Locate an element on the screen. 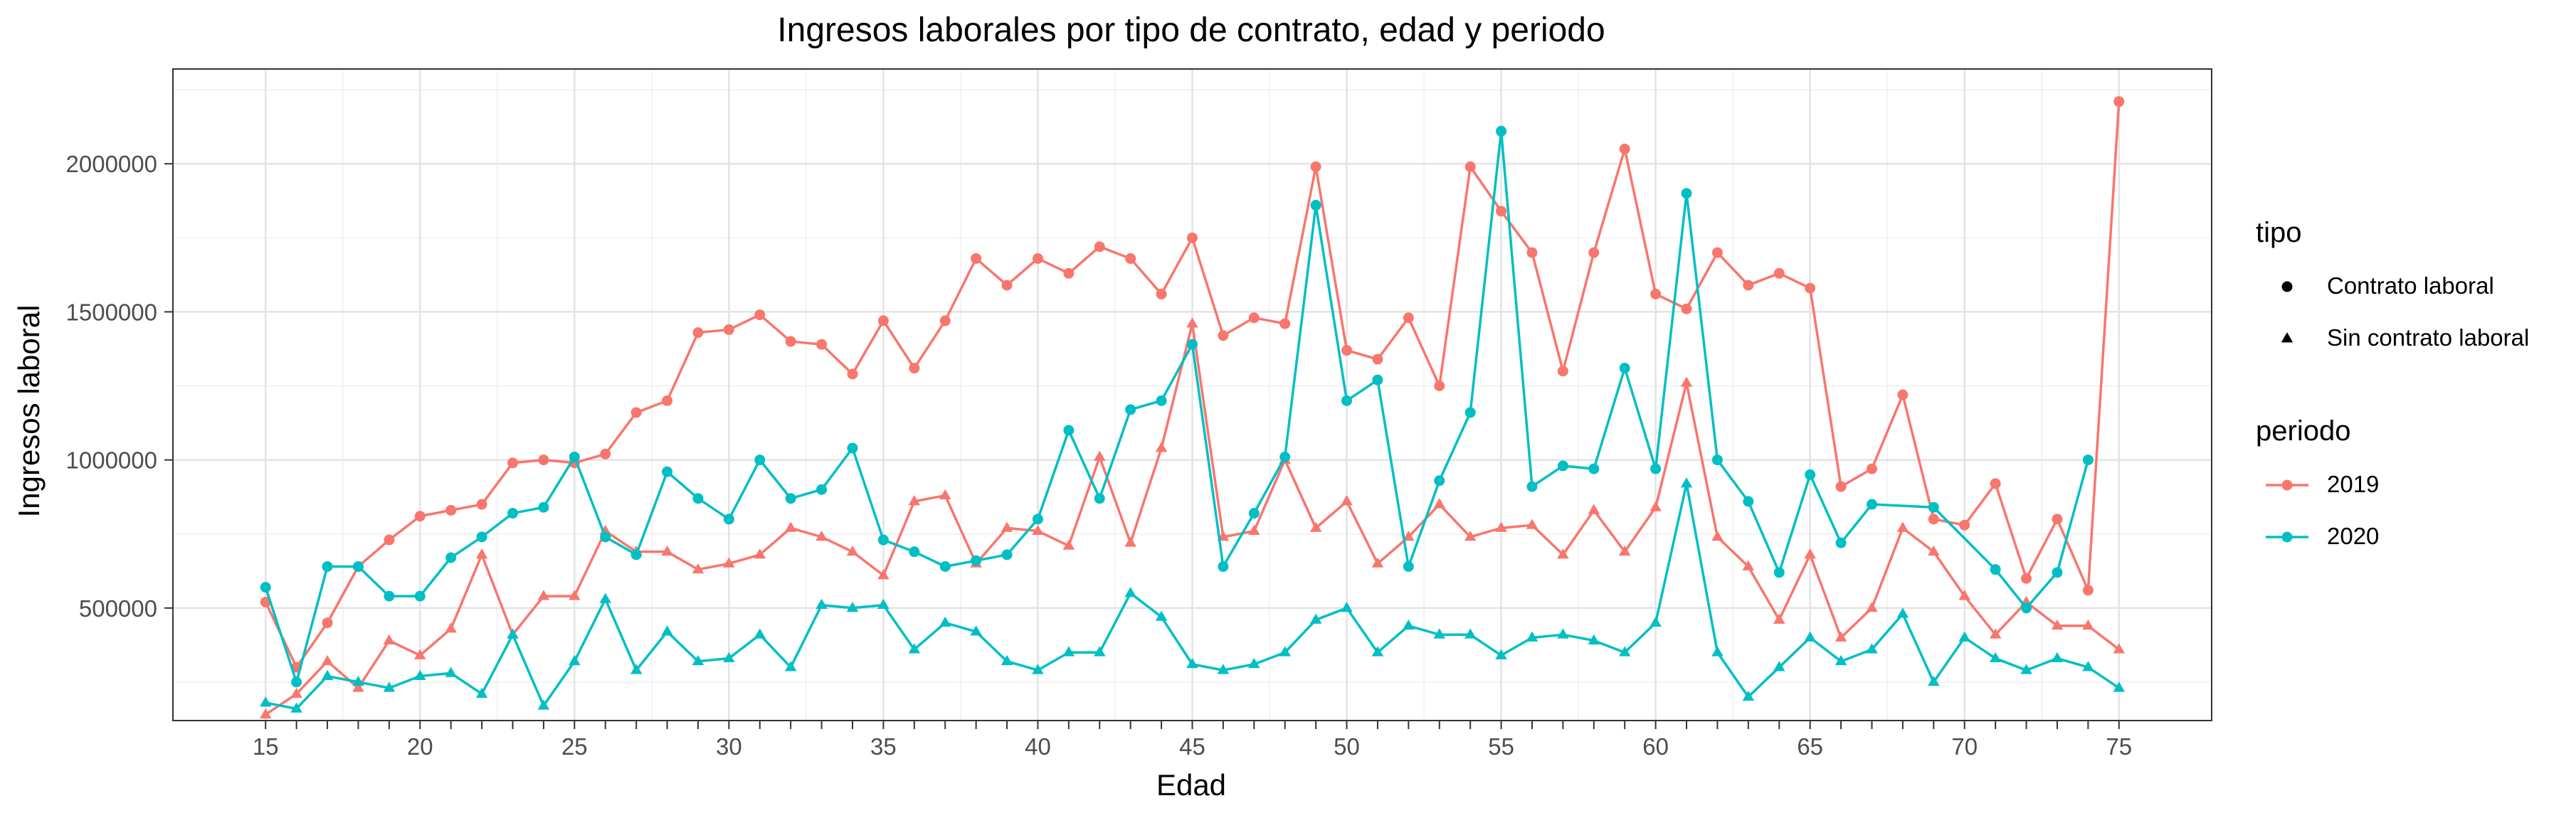 This screenshot has height=818, width=2576. y-axis-label: Ingresos laboral is located at coordinates (29, 412).